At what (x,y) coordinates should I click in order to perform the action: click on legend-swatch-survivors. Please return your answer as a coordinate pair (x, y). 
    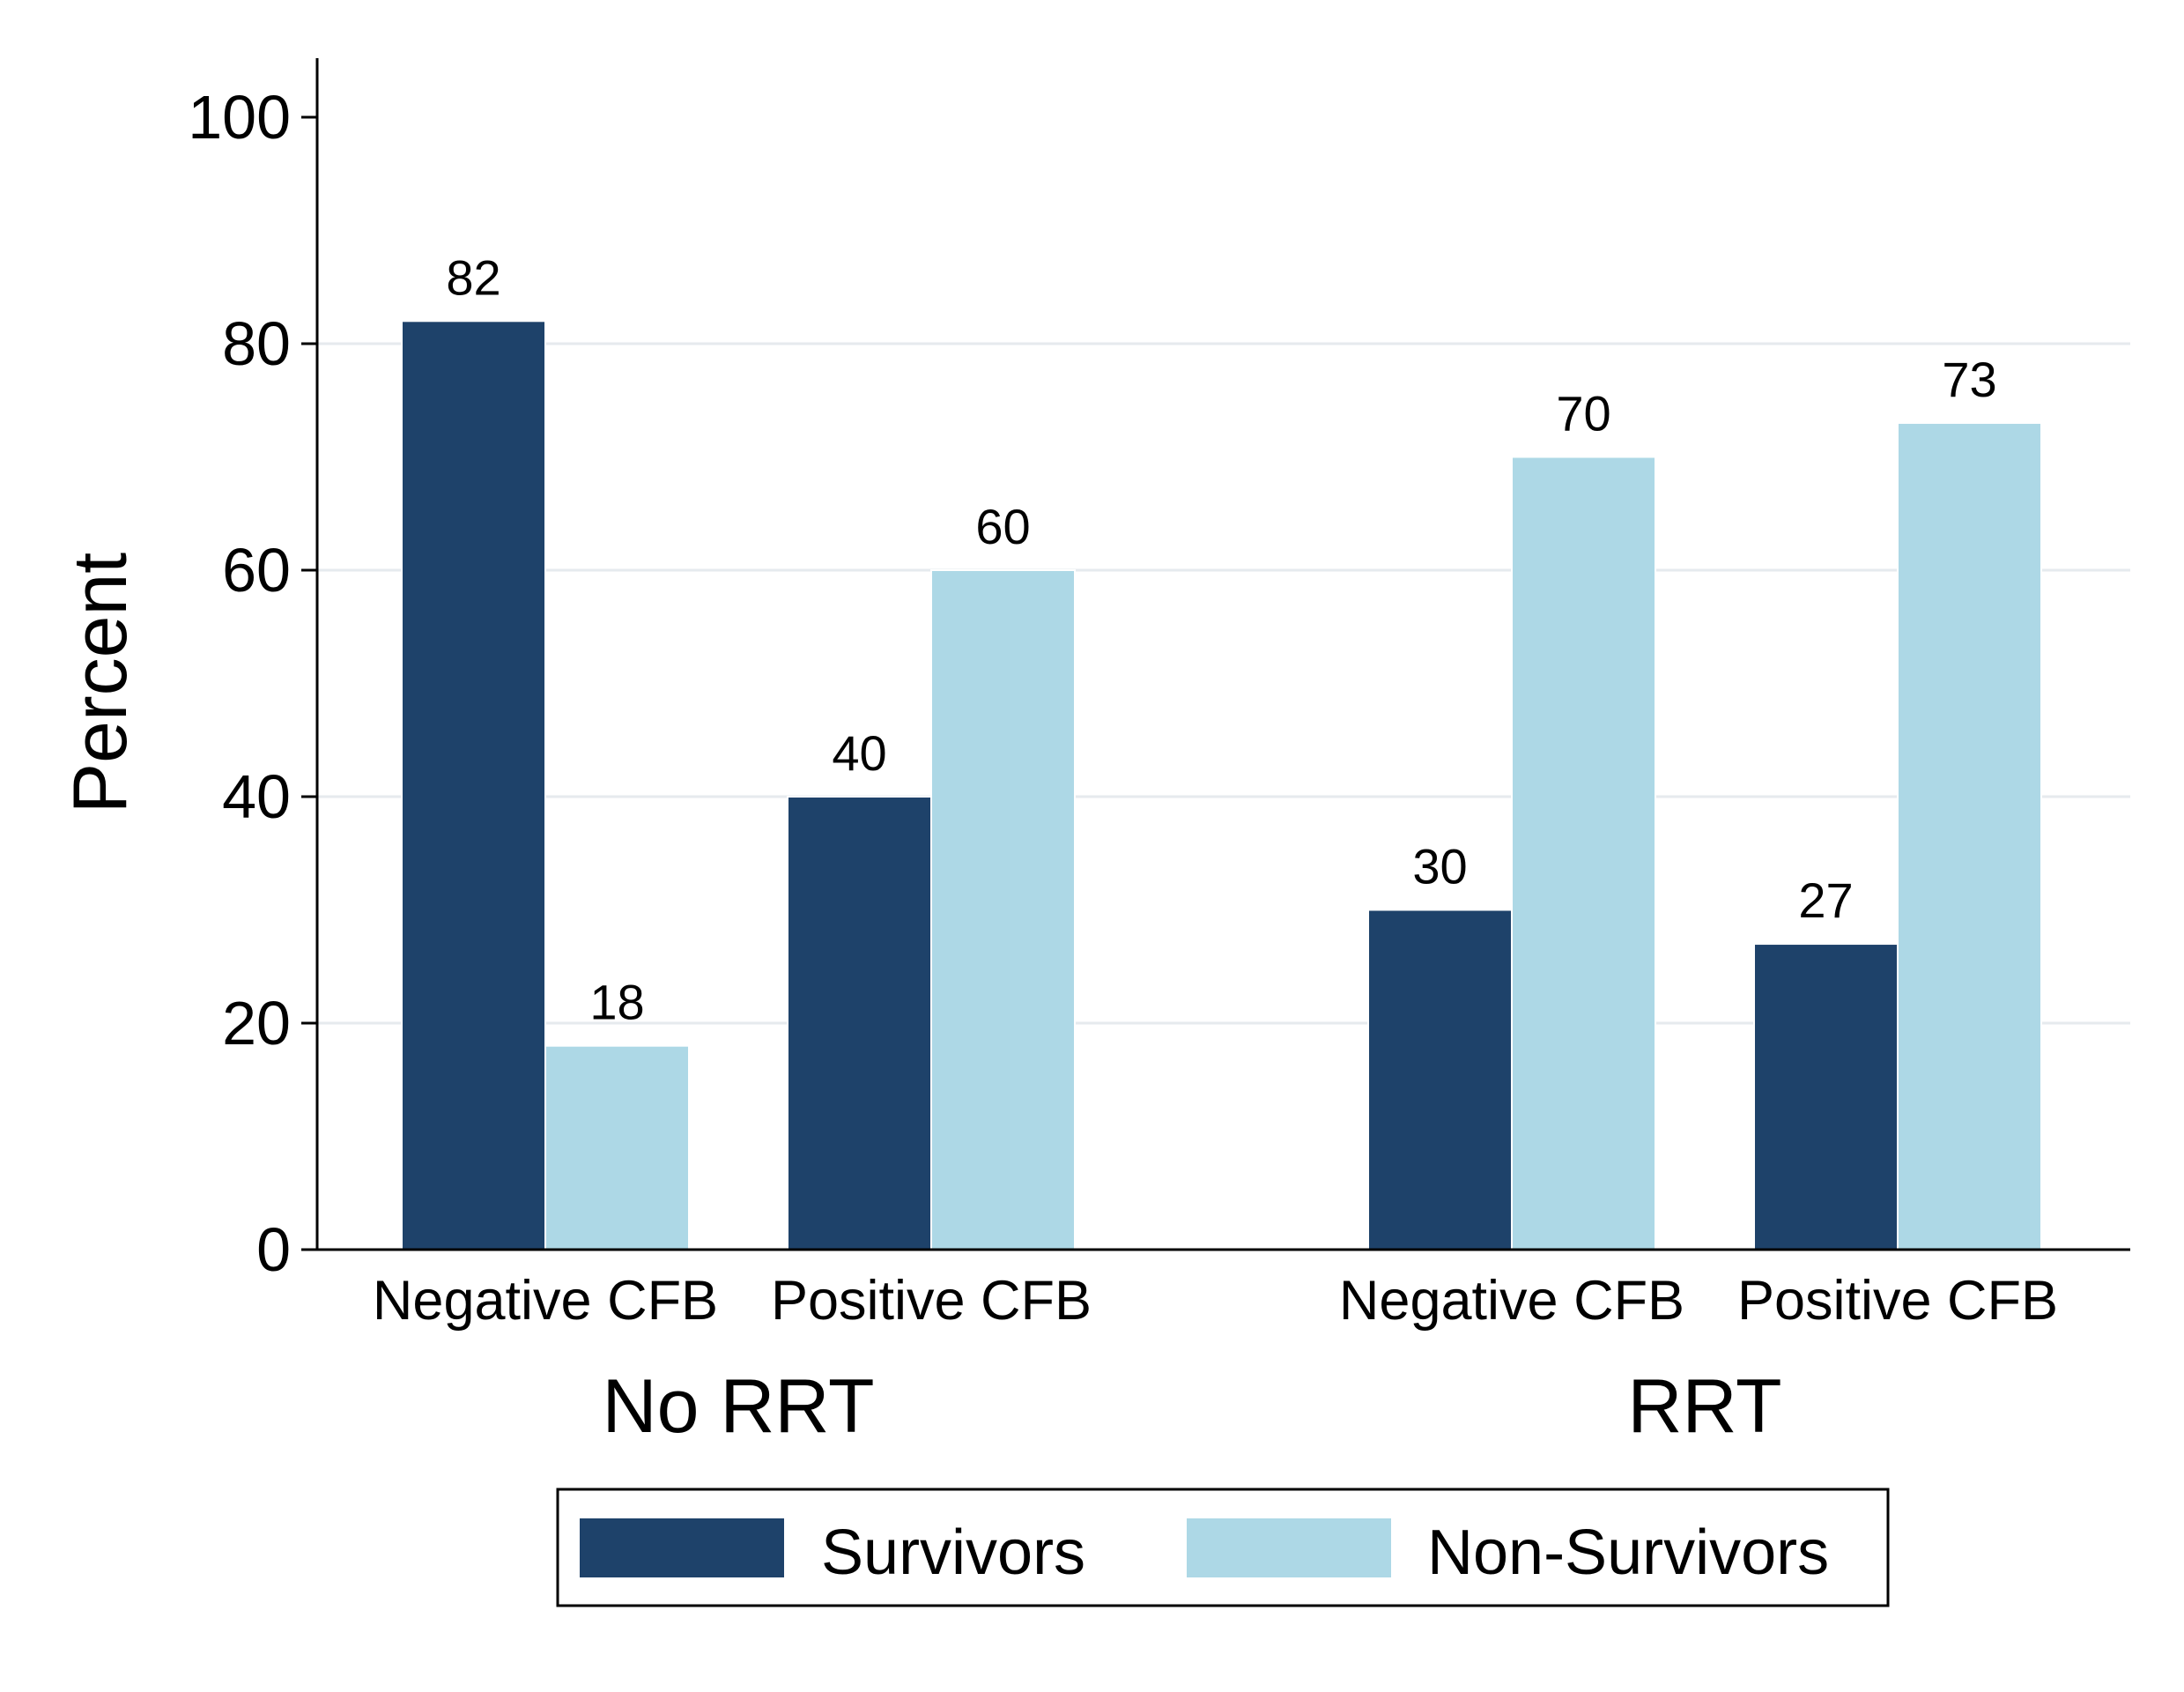
    Looking at the image, I should click on (682, 1547).